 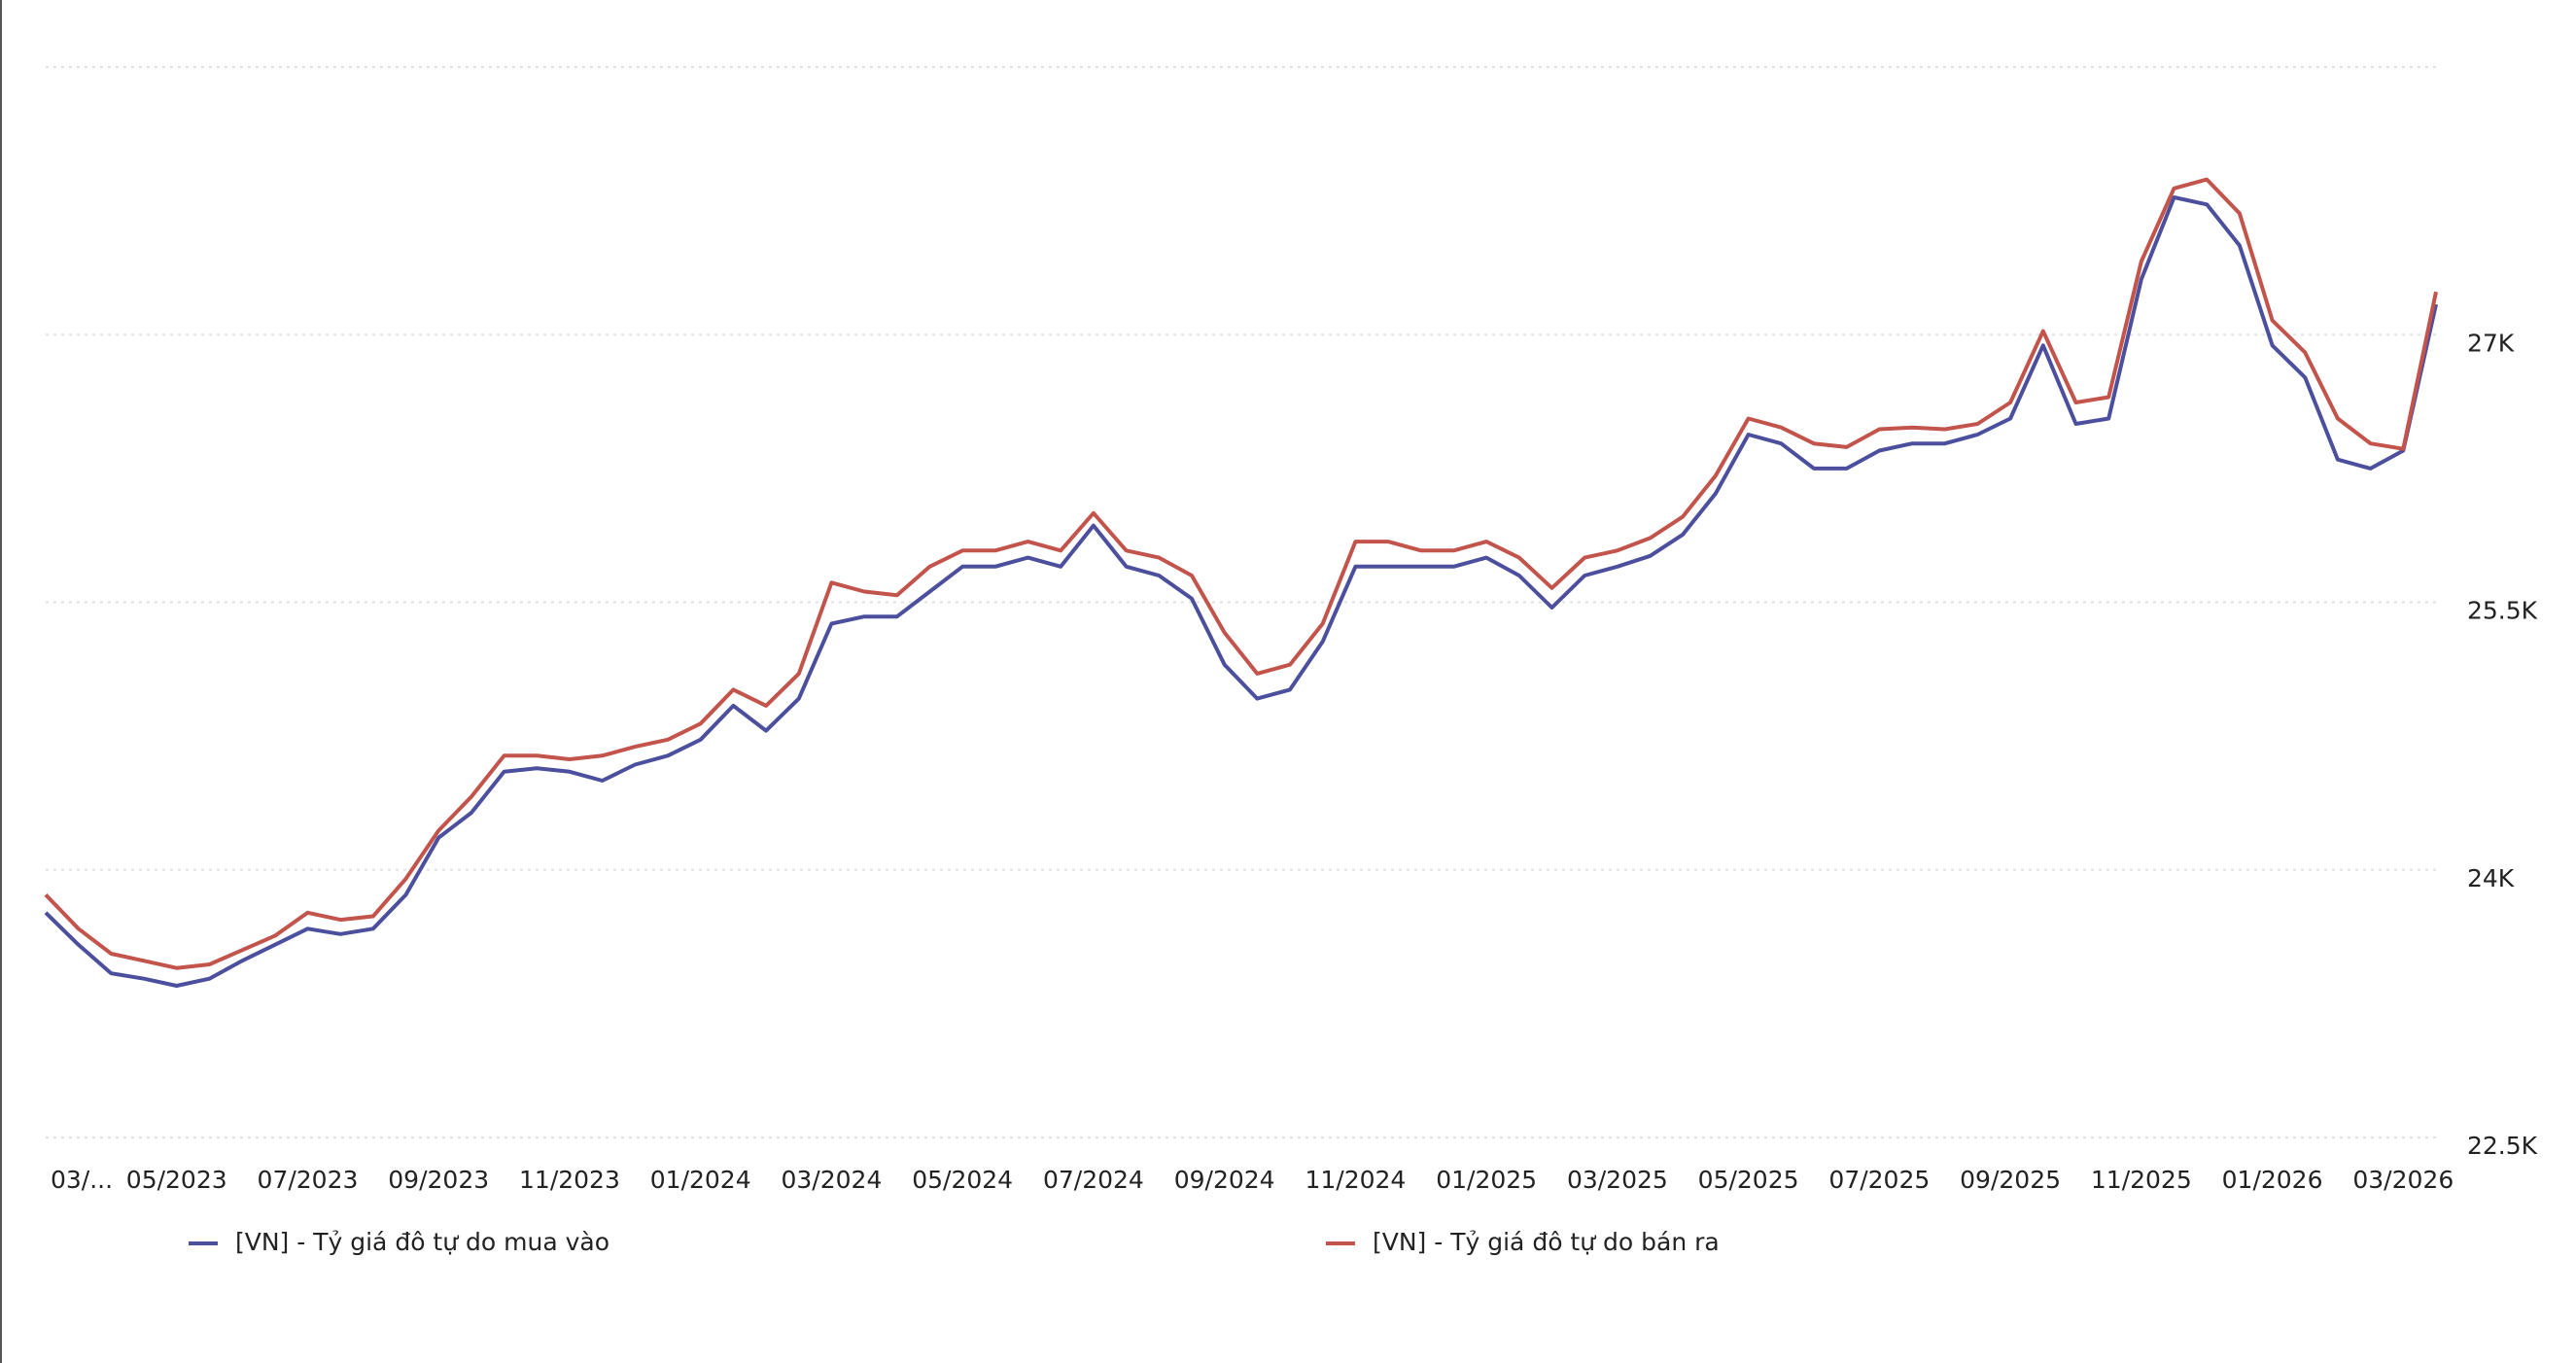 What do you see at coordinates (569, 1180) in the screenshot?
I see `x-tick-label: 11/2023` at bounding box center [569, 1180].